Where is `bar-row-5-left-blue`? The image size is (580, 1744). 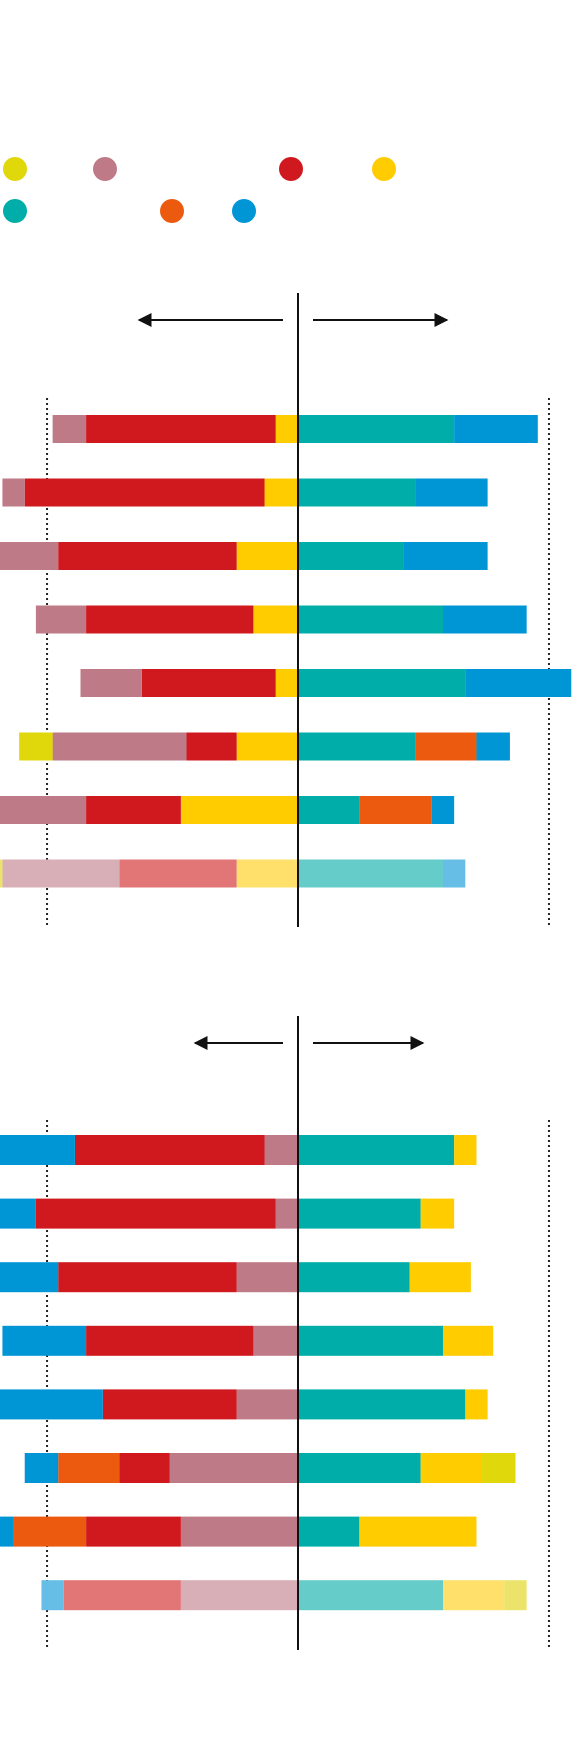 bar-row-5-left-blue is located at coordinates (51, 1404).